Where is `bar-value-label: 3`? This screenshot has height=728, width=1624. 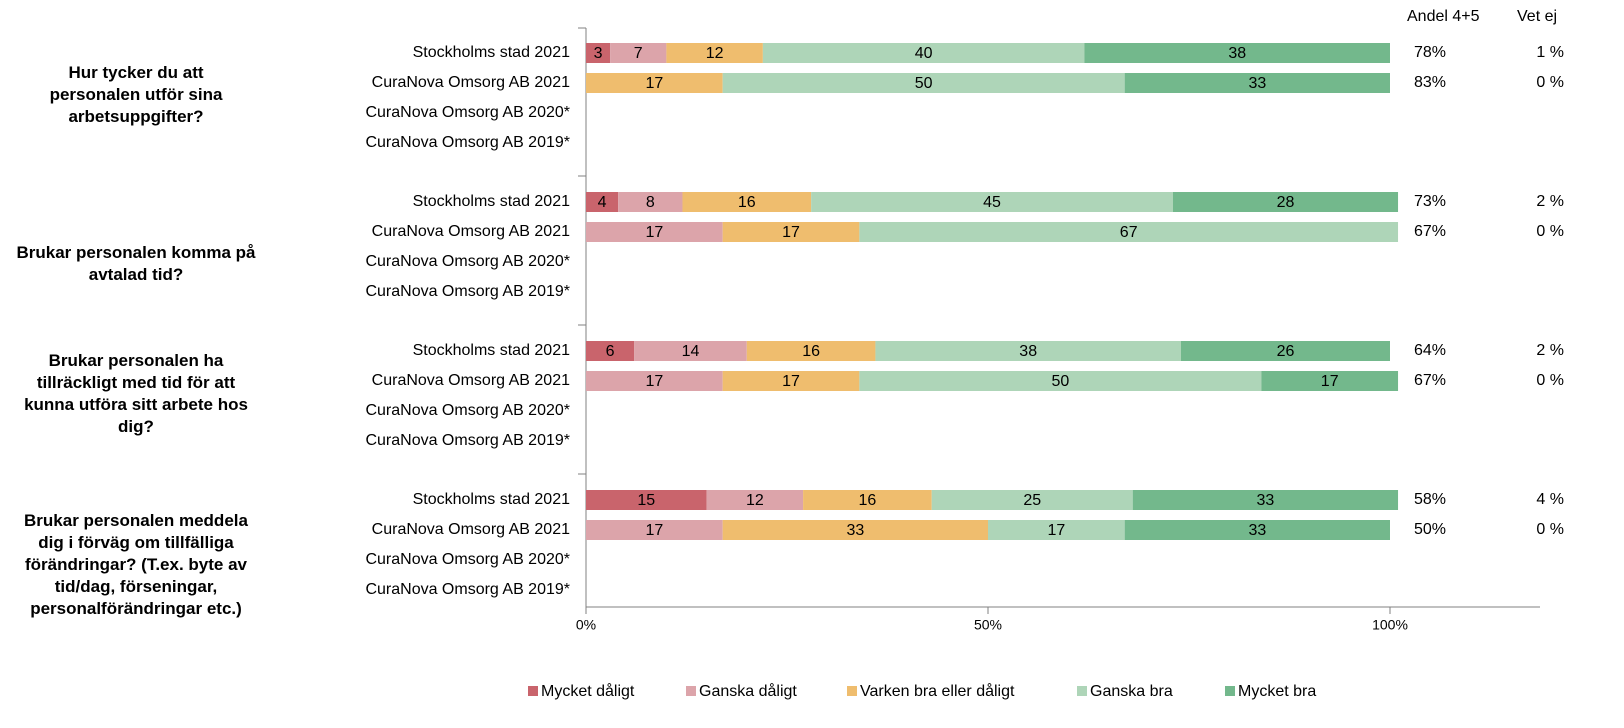 bar-value-label: 3 is located at coordinates (598, 53).